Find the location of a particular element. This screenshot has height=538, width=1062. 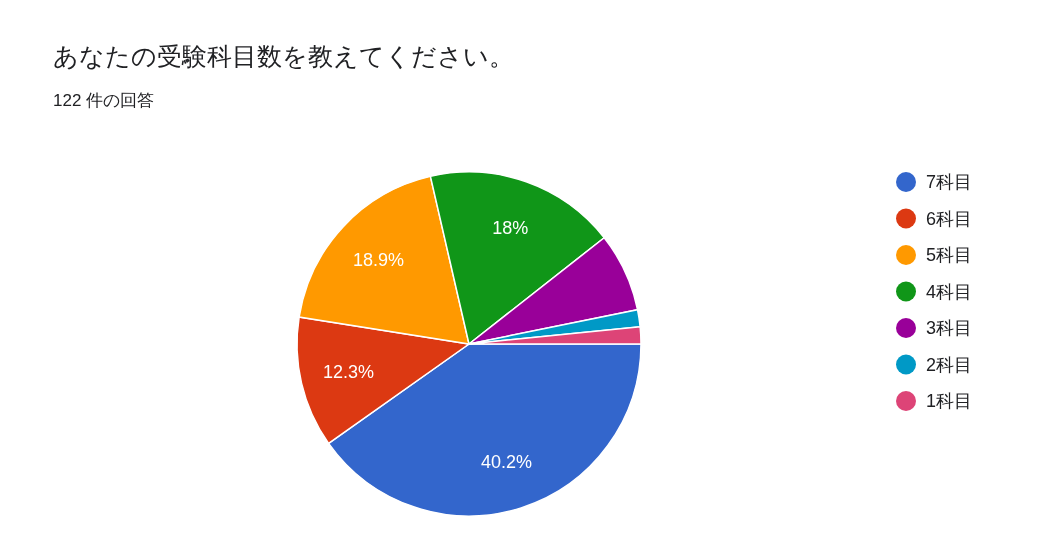

legend-label: 1科目 is located at coordinates (949, 401).